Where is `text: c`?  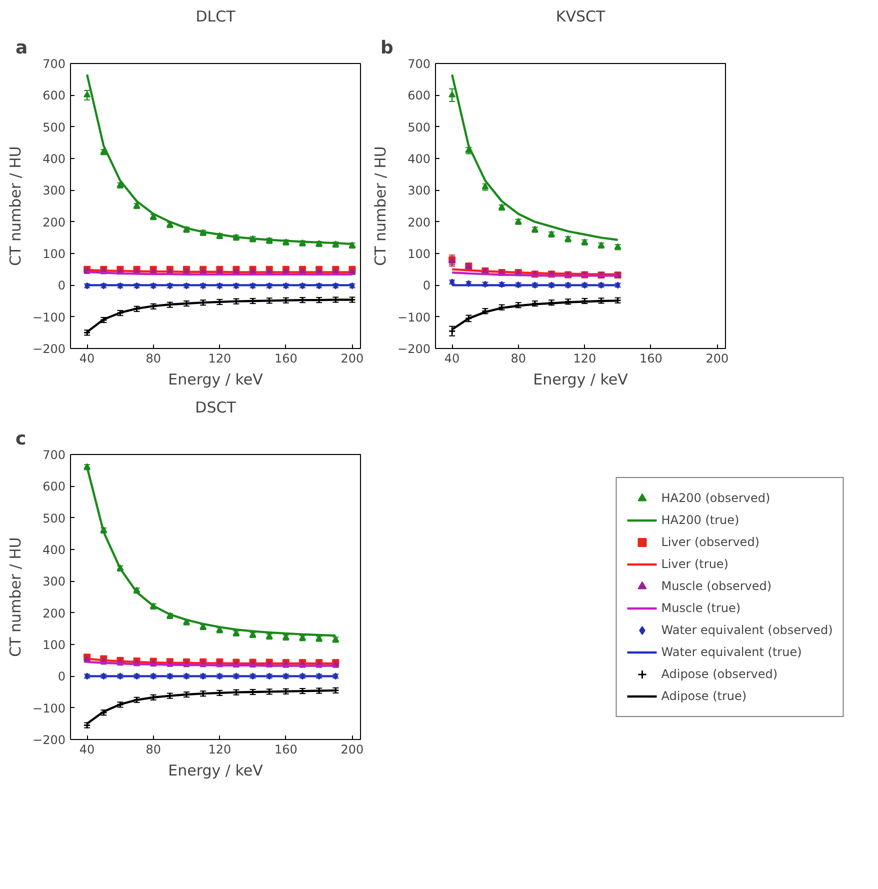
text: c is located at coordinates (21, 439).